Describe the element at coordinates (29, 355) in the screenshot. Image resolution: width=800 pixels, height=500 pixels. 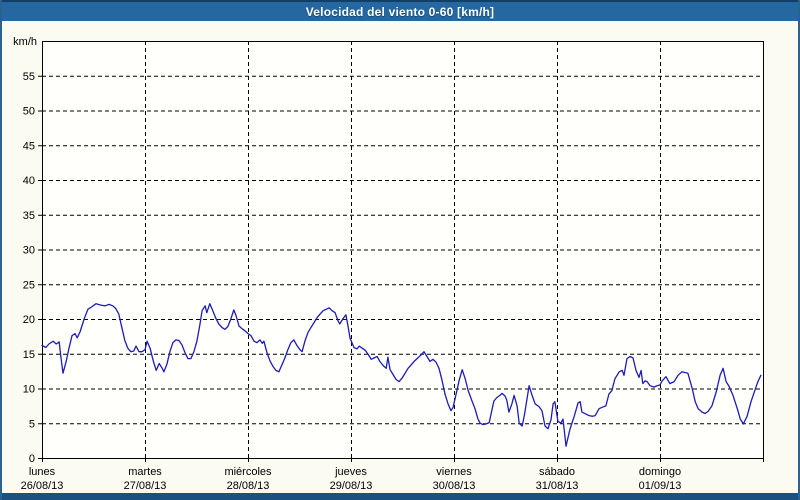
I see `y-tick-label: 15` at that location.